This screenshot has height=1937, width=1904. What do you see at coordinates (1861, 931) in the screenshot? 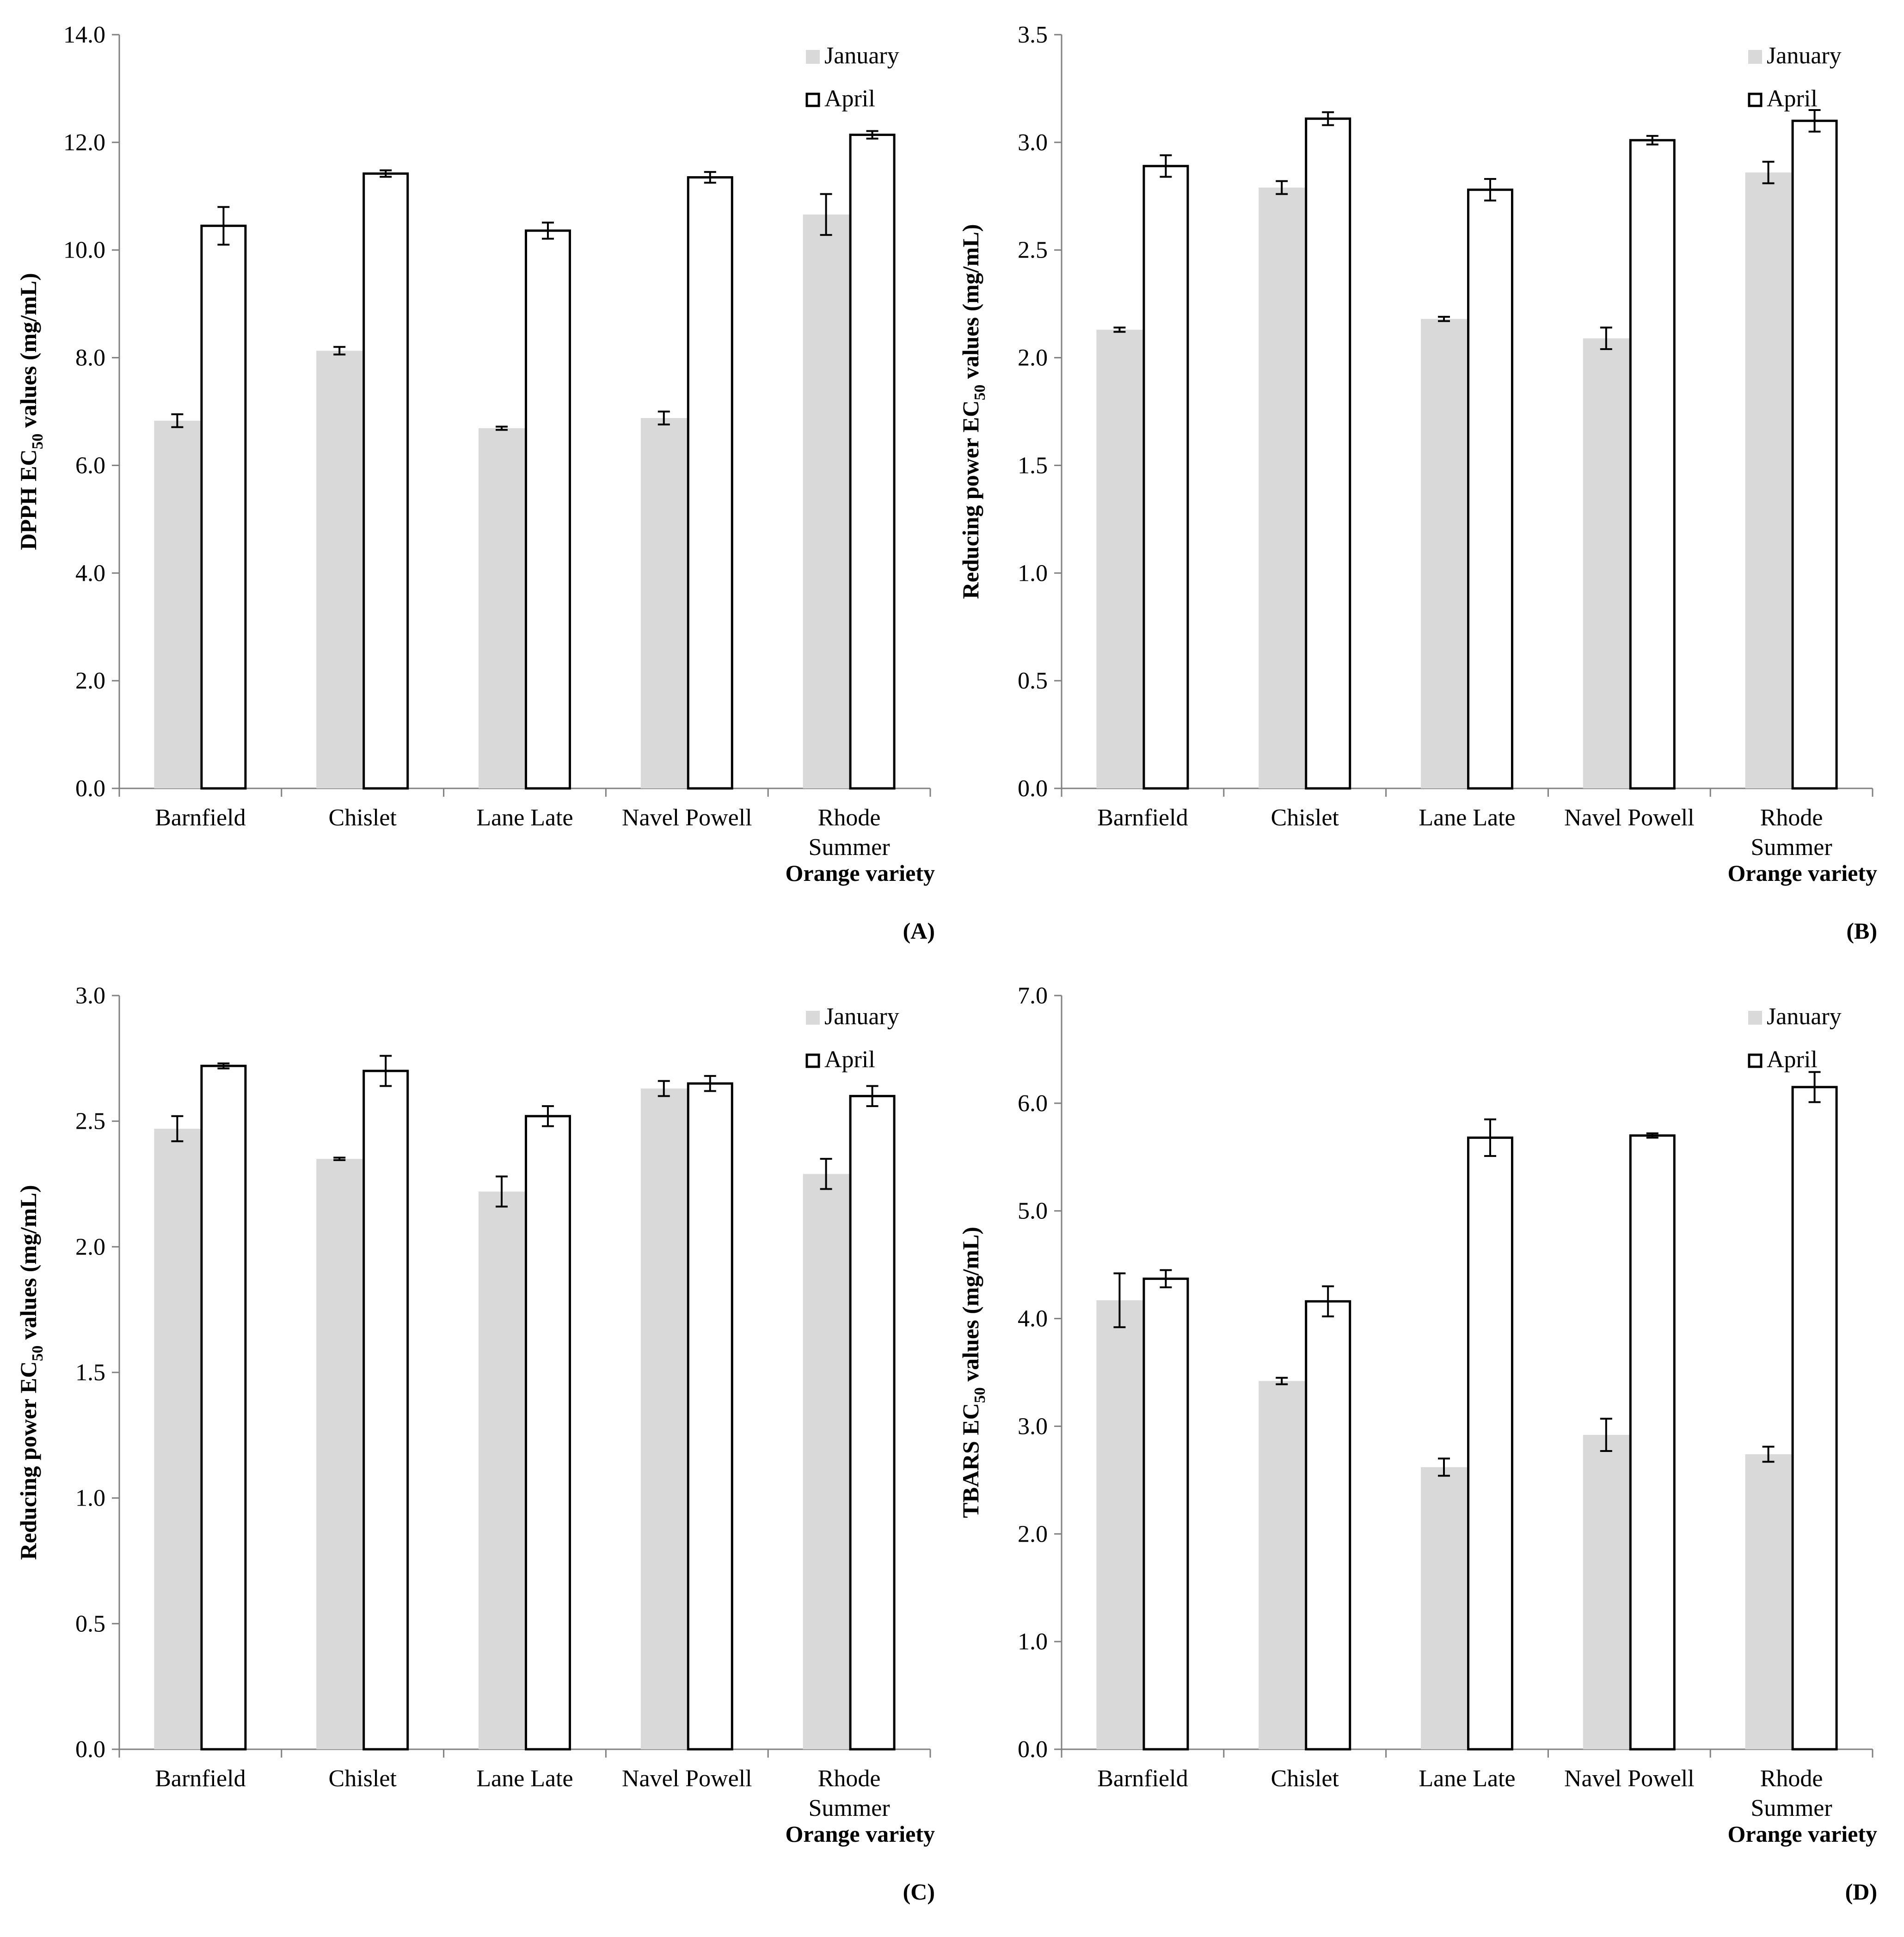
I see `panel-label: (B)` at bounding box center [1861, 931].